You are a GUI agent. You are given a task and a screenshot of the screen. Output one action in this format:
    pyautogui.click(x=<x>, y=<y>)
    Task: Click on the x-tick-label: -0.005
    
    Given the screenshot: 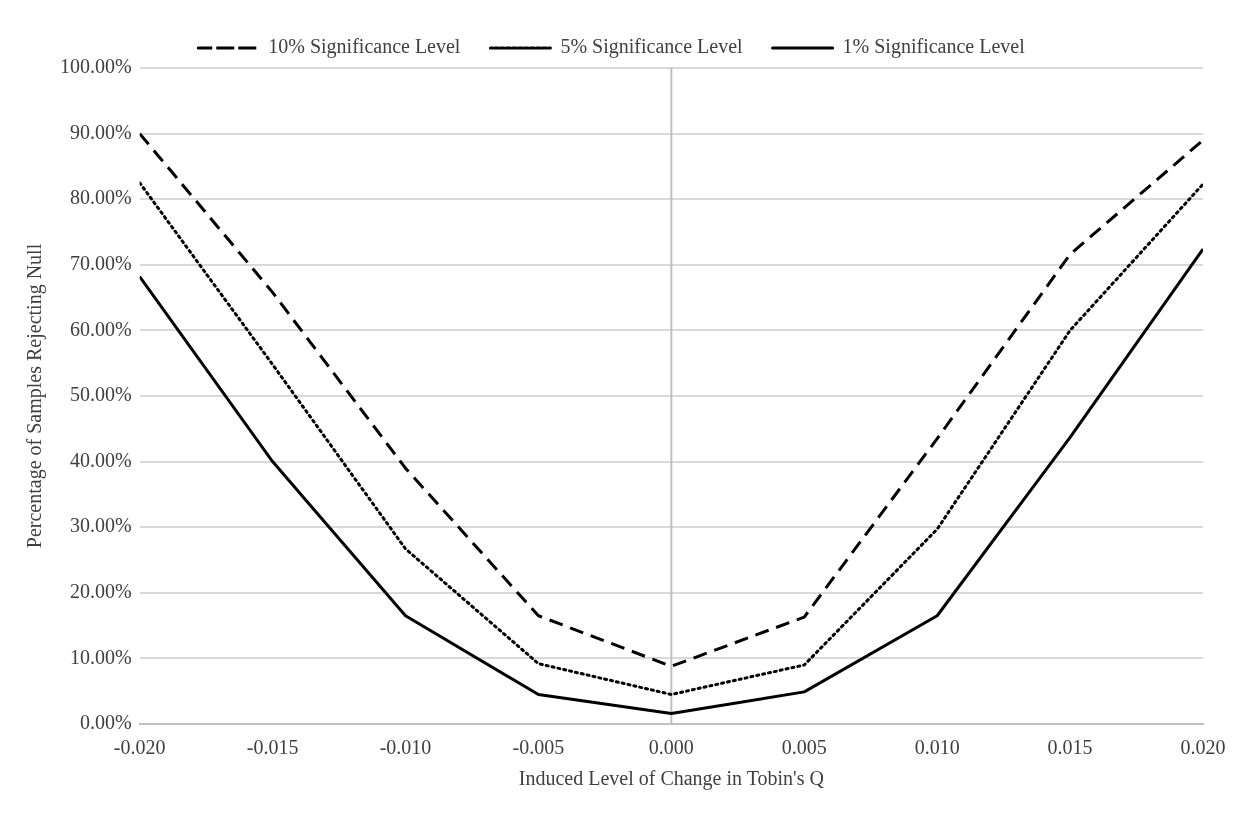 What is the action you would take?
    pyautogui.click(x=538, y=747)
    